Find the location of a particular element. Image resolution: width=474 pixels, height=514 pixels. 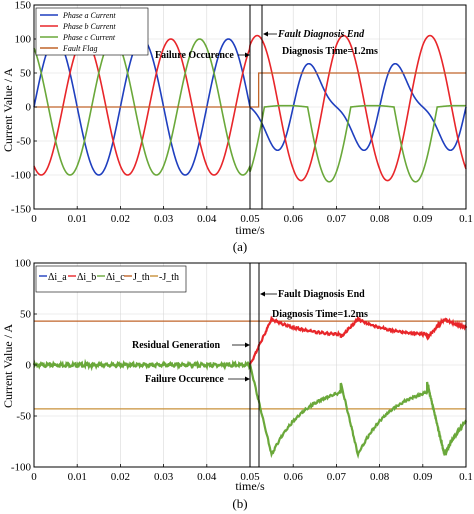

arrowhead-failure-occurence-b is located at coordinates (247, 379).